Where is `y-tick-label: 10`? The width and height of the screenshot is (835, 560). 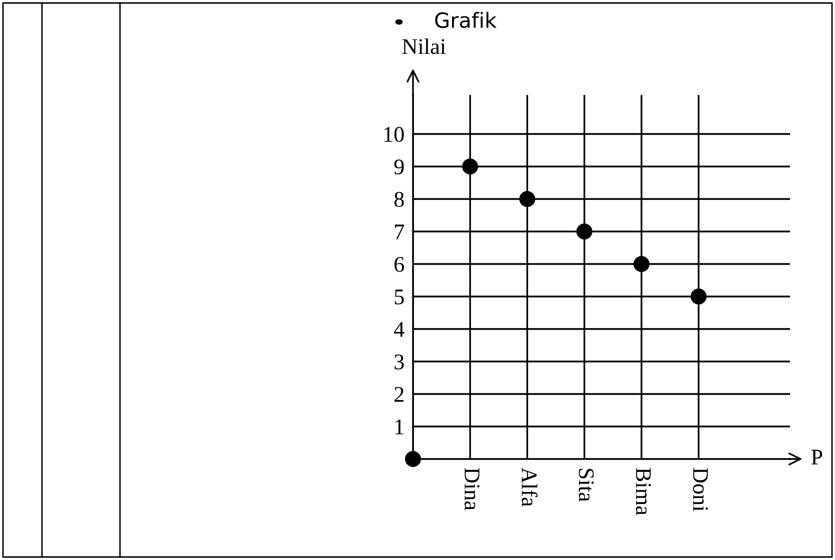 y-tick-label: 10 is located at coordinates (394, 134).